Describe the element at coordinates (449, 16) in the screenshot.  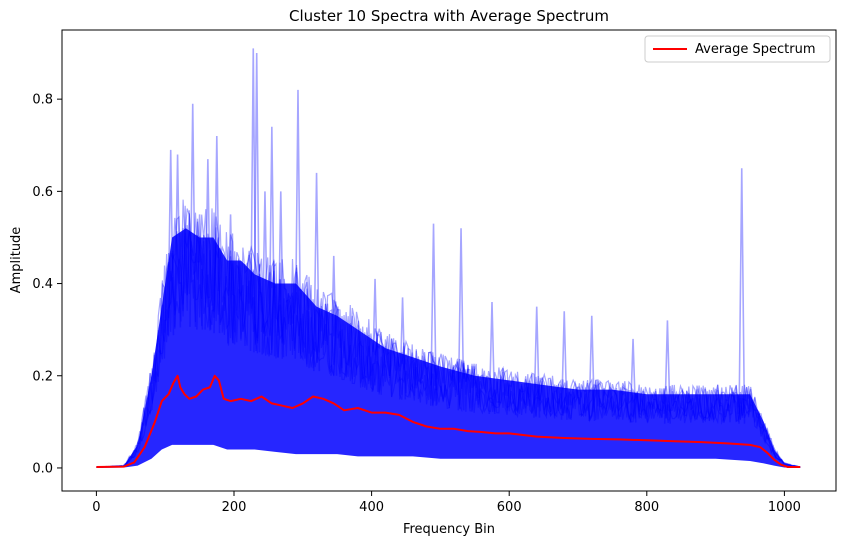
I see `chart-title: Cluster 10 Spectra with Average Spectrum` at that location.